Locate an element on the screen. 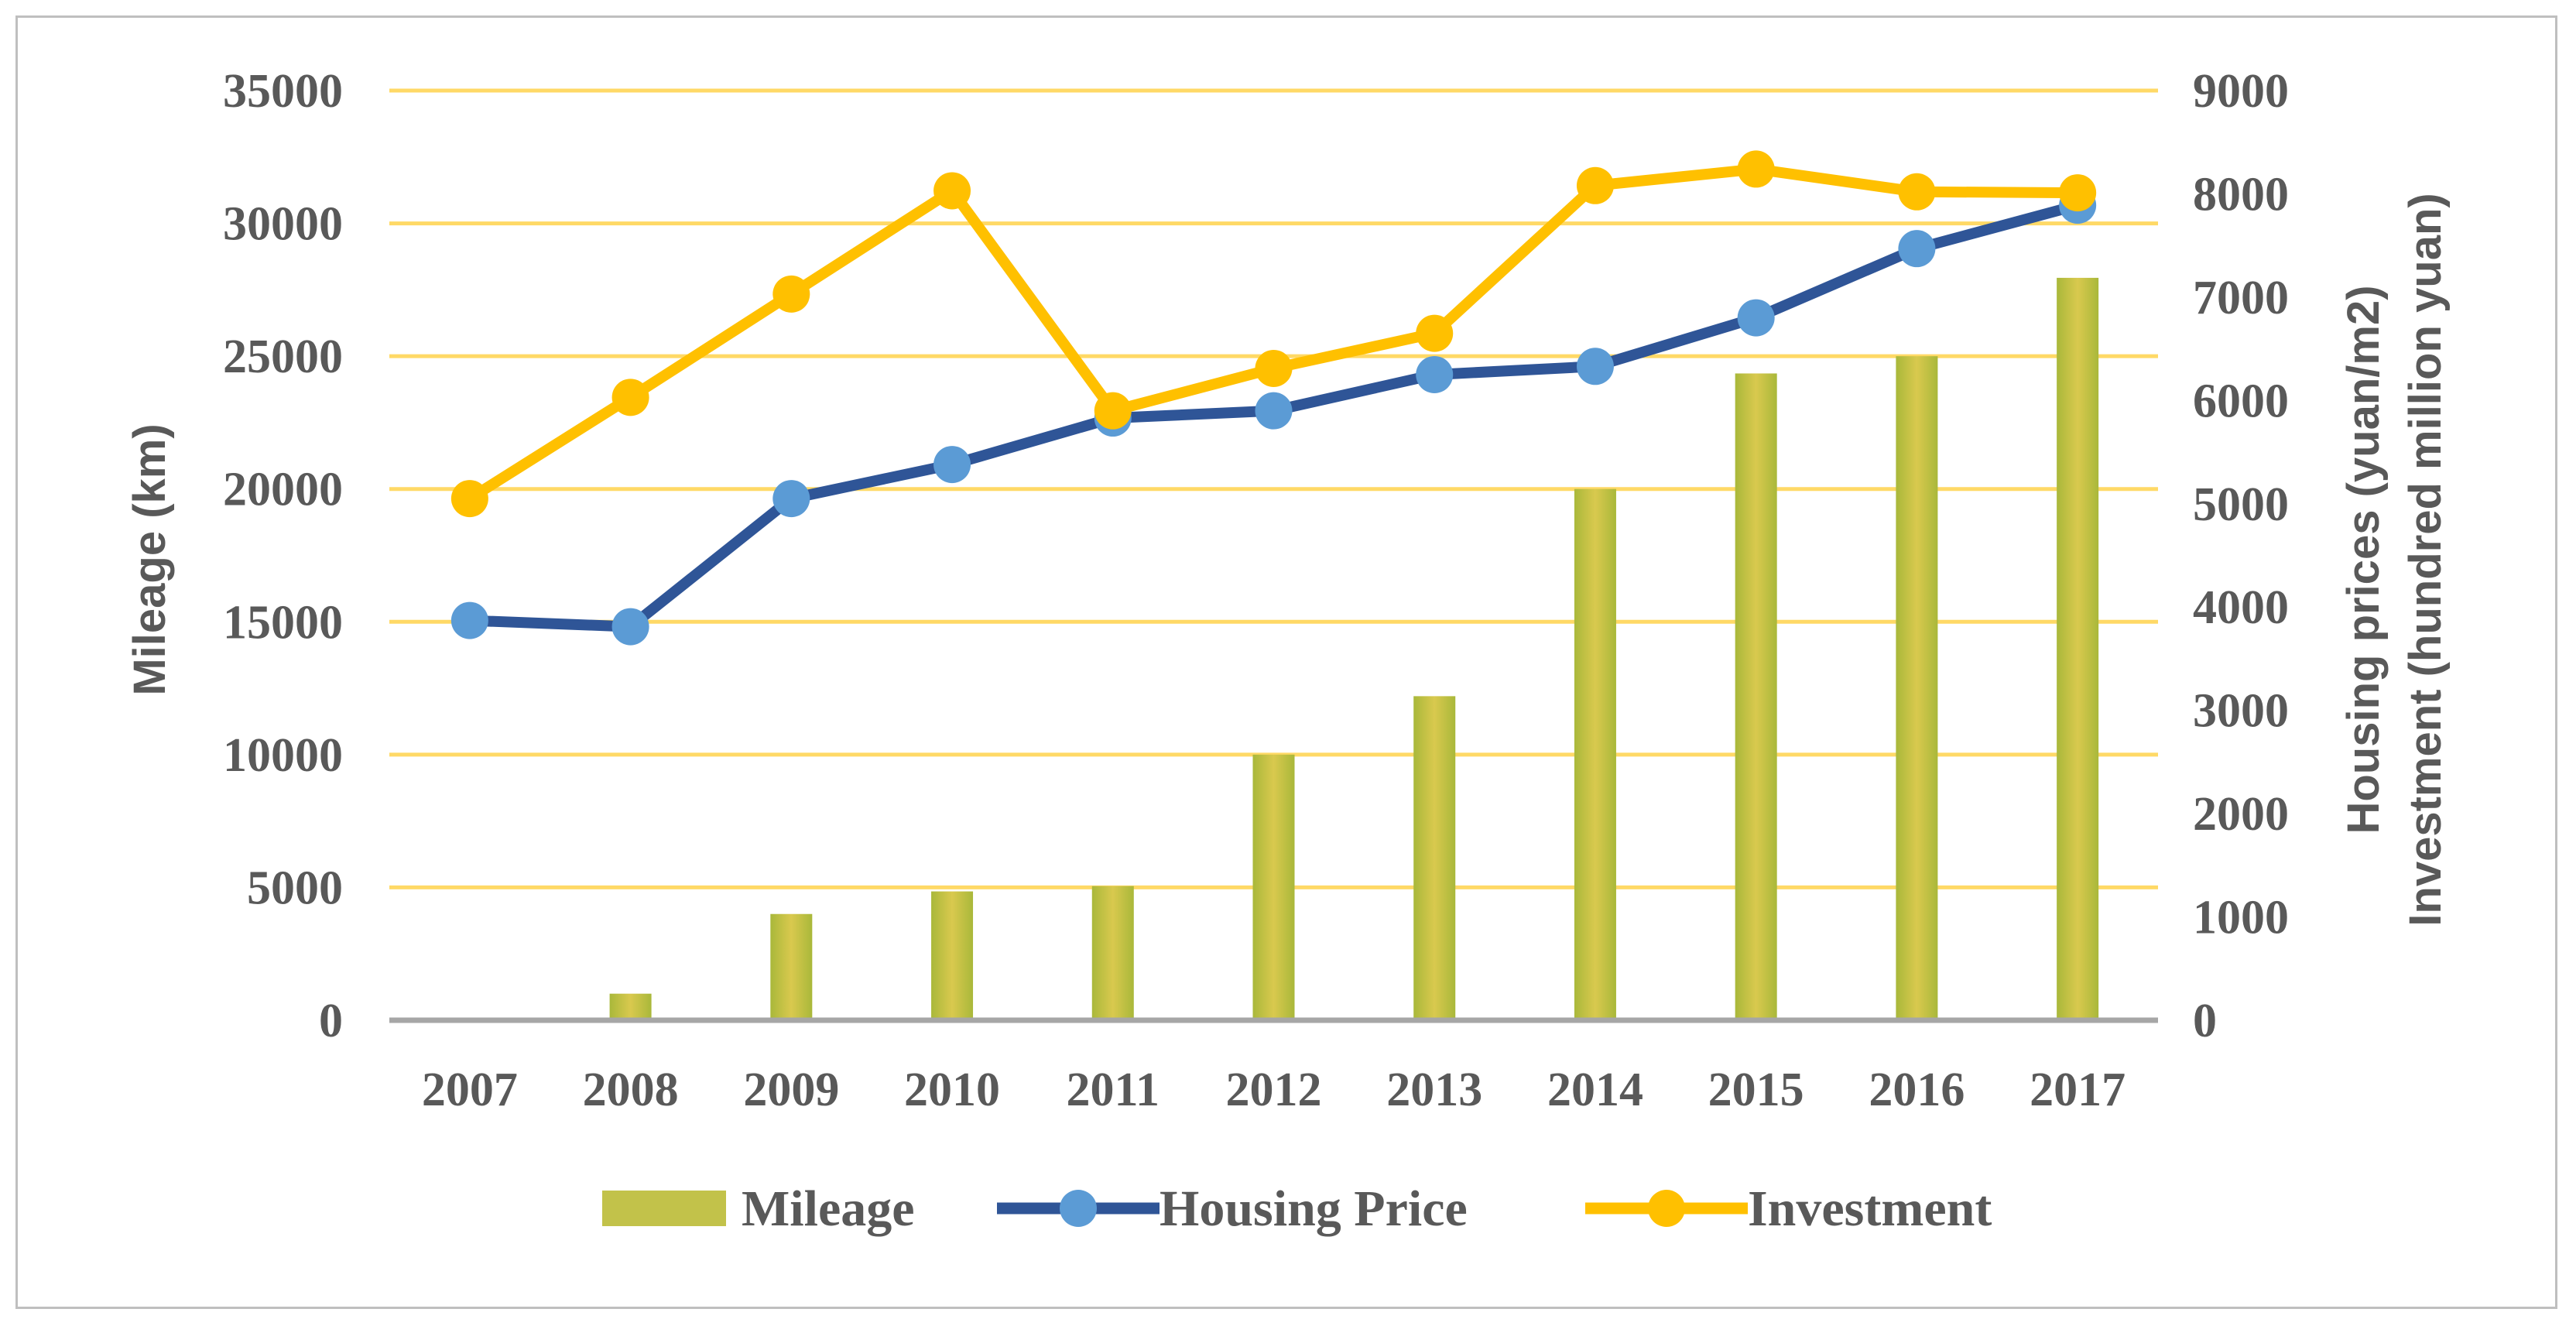 This screenshot has width=2576, height=1326. x-tick-label: 2008 is located at coordinates (631, 1090).